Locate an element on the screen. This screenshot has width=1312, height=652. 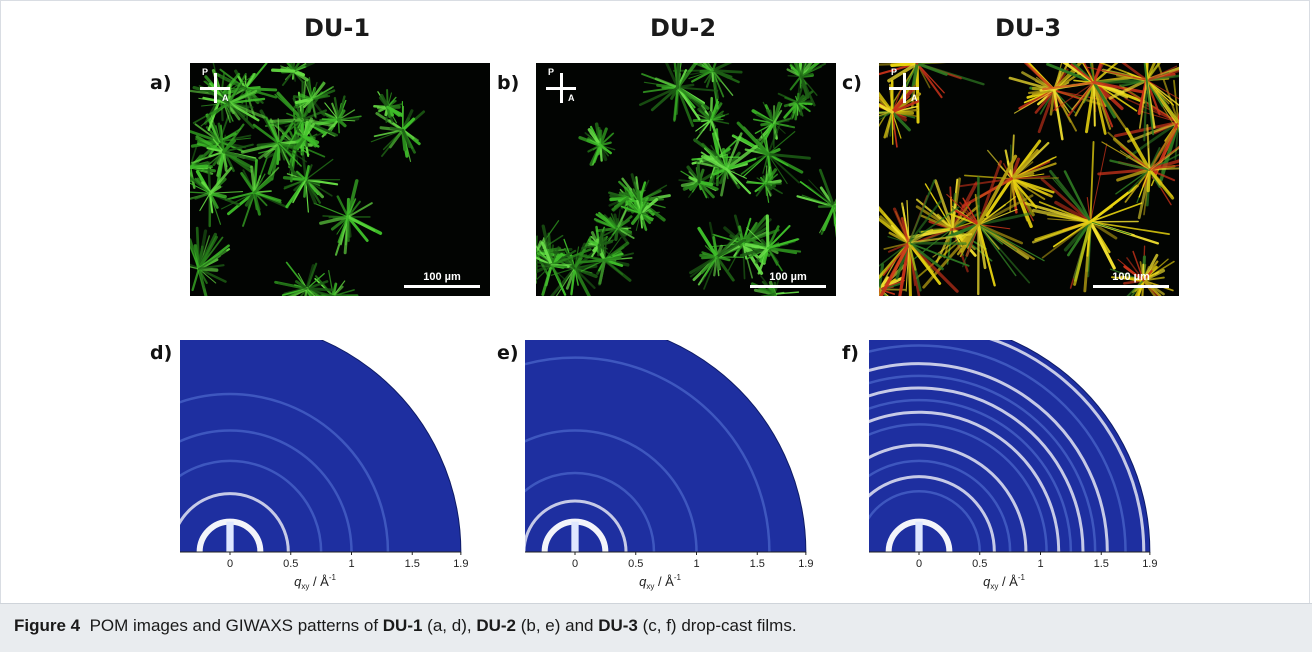
panel-letter-b: b) is located at coordinates (508, 83).